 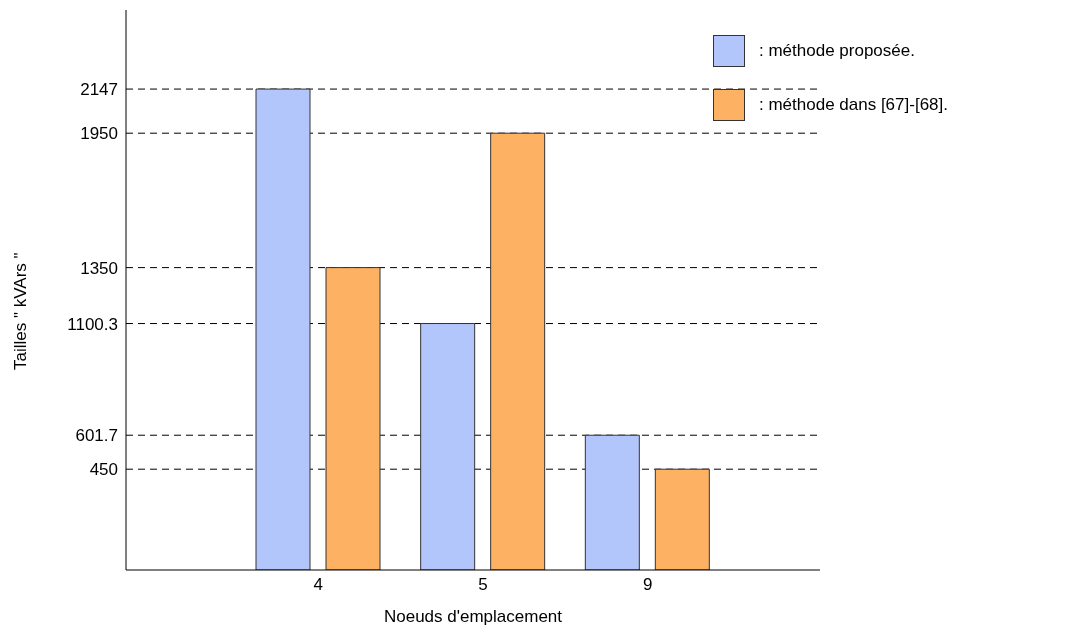 What do you see at coordinates (99, 90) in the screenshot?
I see `y-tick-label: 2147` at bounding box center [99, 90].